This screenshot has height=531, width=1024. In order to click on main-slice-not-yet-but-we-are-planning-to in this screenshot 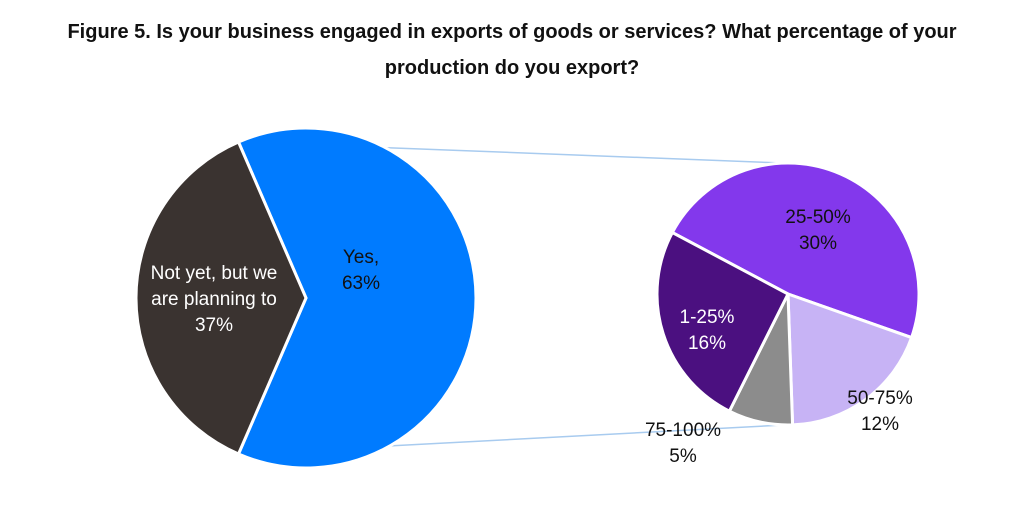, I will do `click(221, 298)`.